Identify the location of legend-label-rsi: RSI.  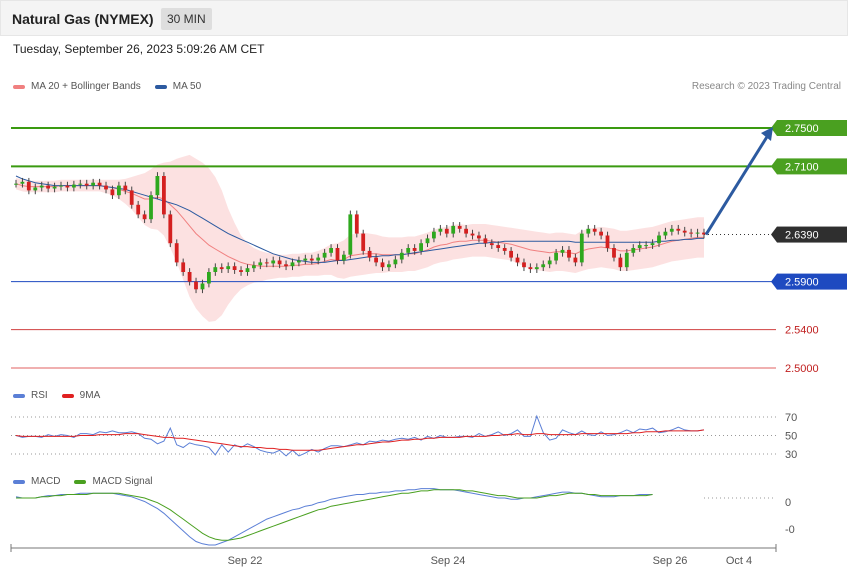
(39, 395).